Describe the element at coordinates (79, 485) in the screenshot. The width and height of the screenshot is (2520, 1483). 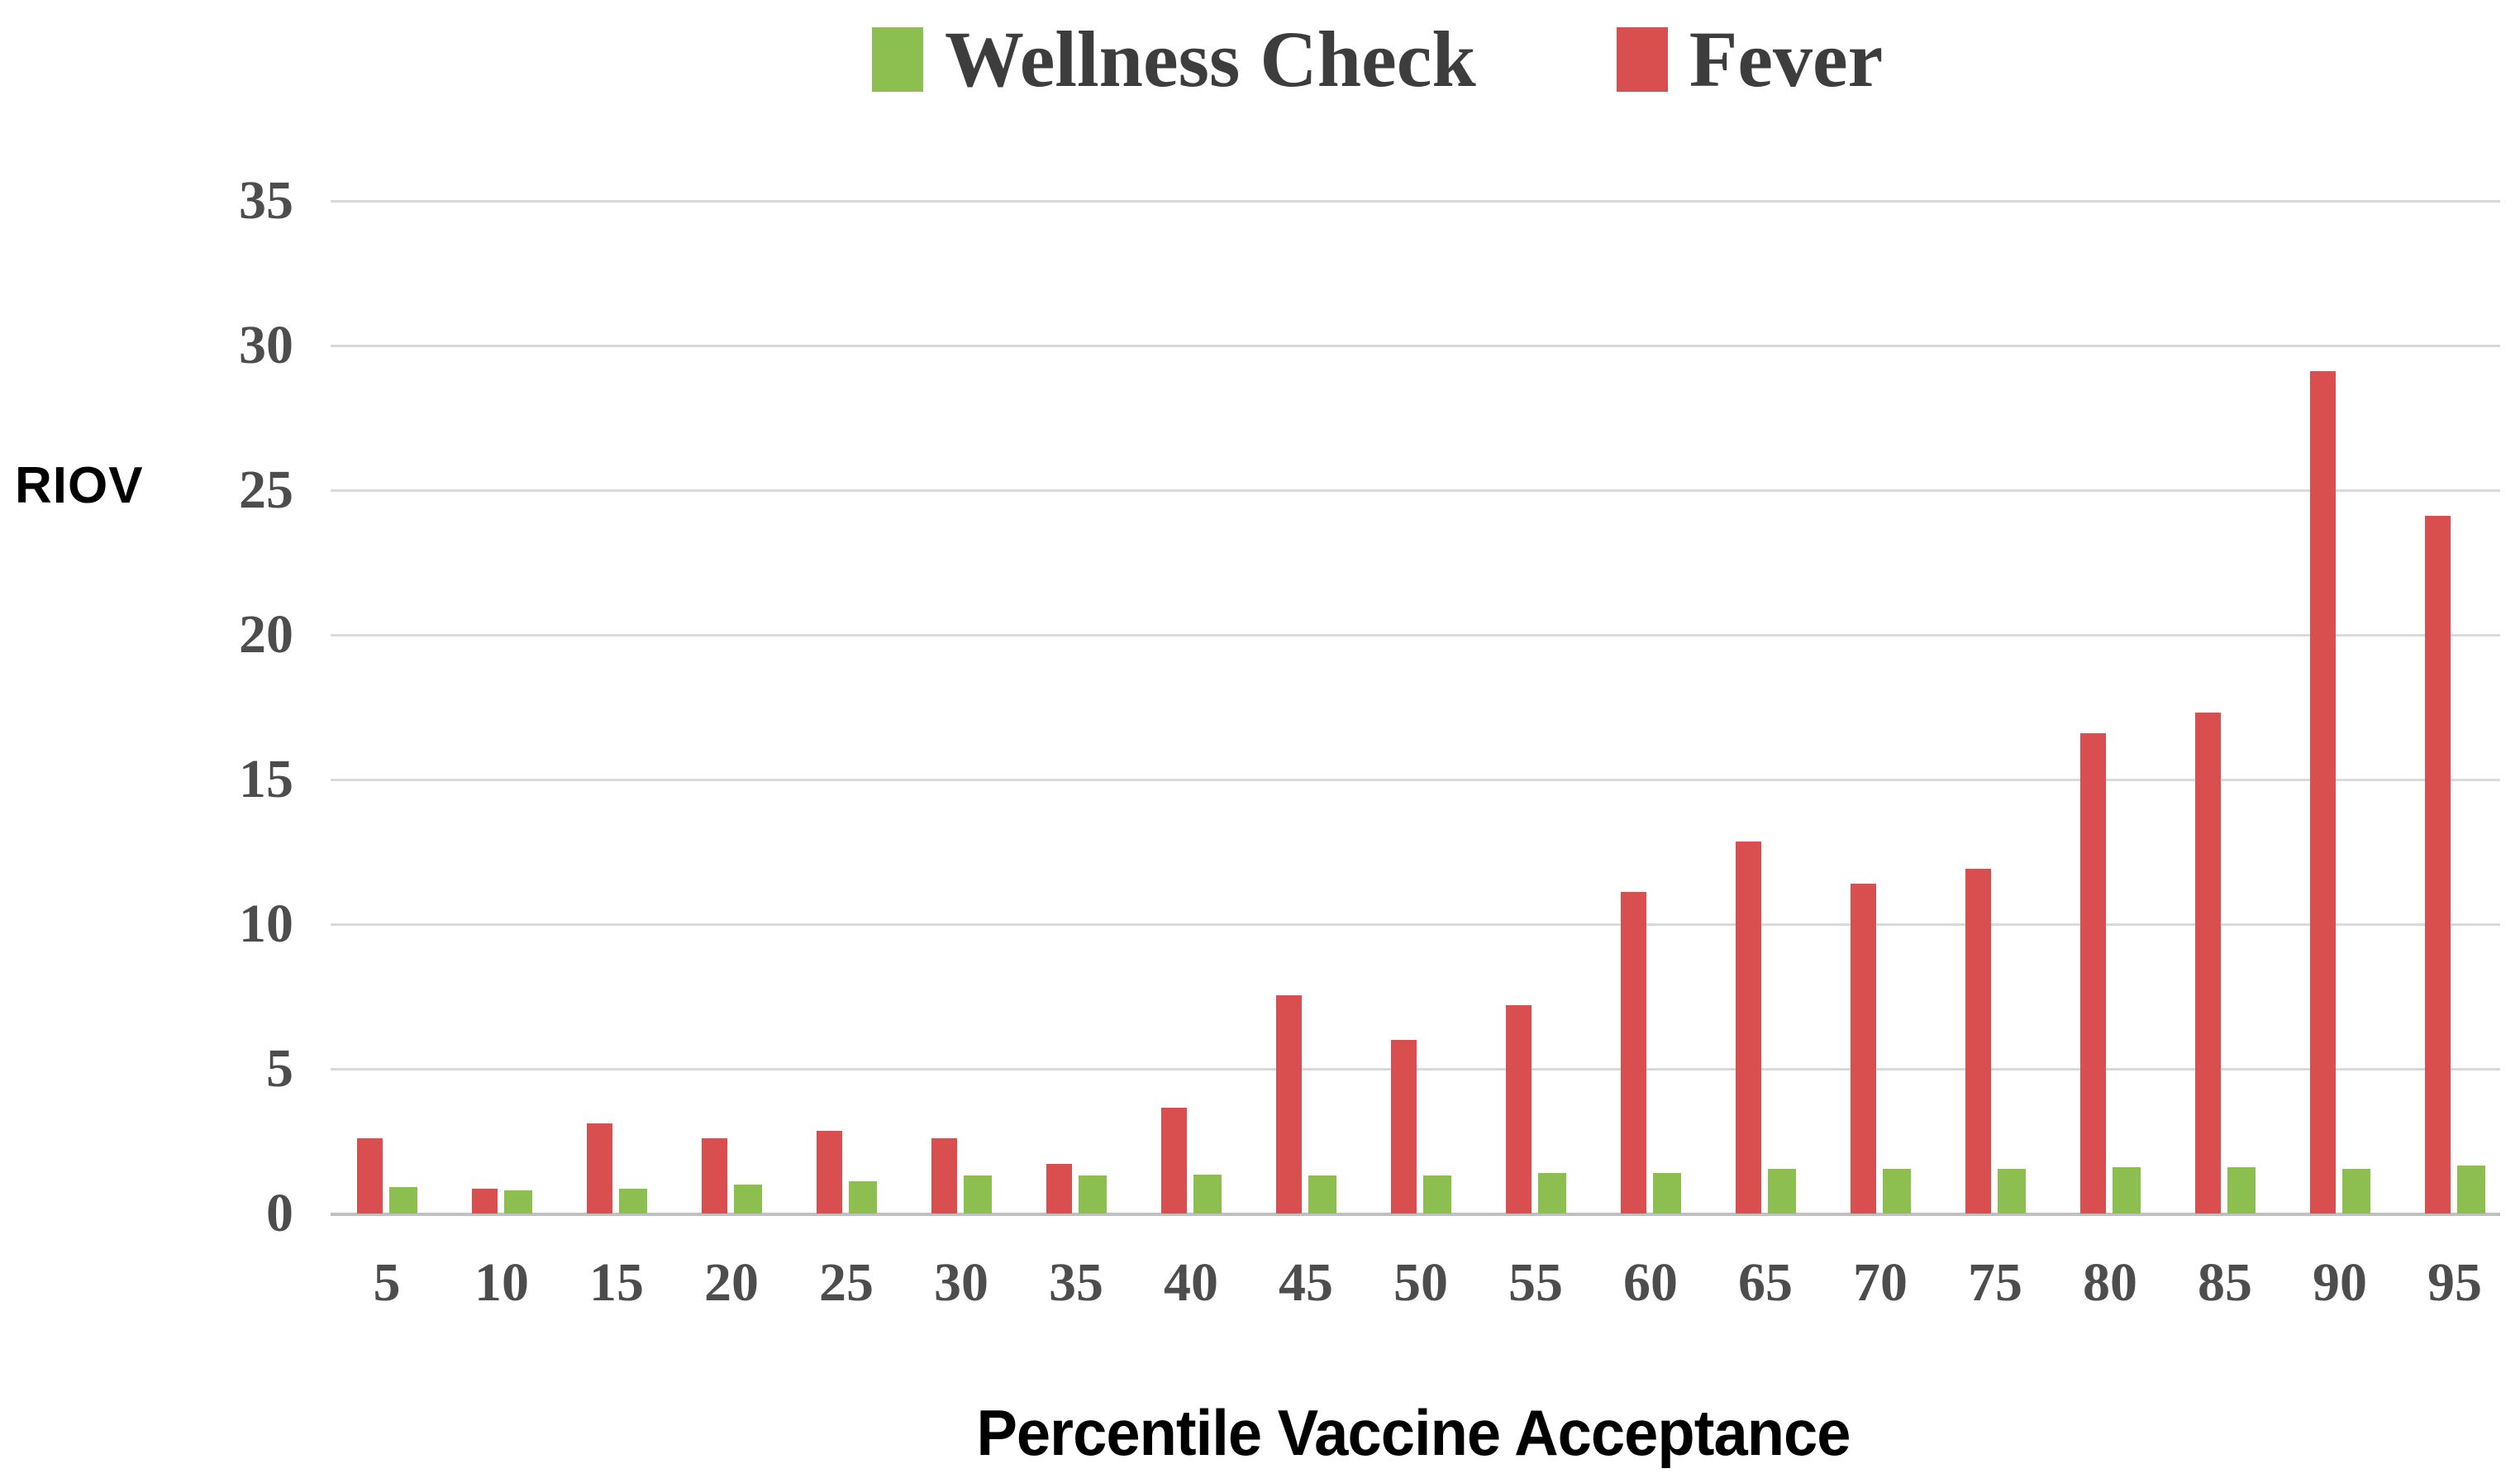
I see `y-axis-title: RIOV` at that location.